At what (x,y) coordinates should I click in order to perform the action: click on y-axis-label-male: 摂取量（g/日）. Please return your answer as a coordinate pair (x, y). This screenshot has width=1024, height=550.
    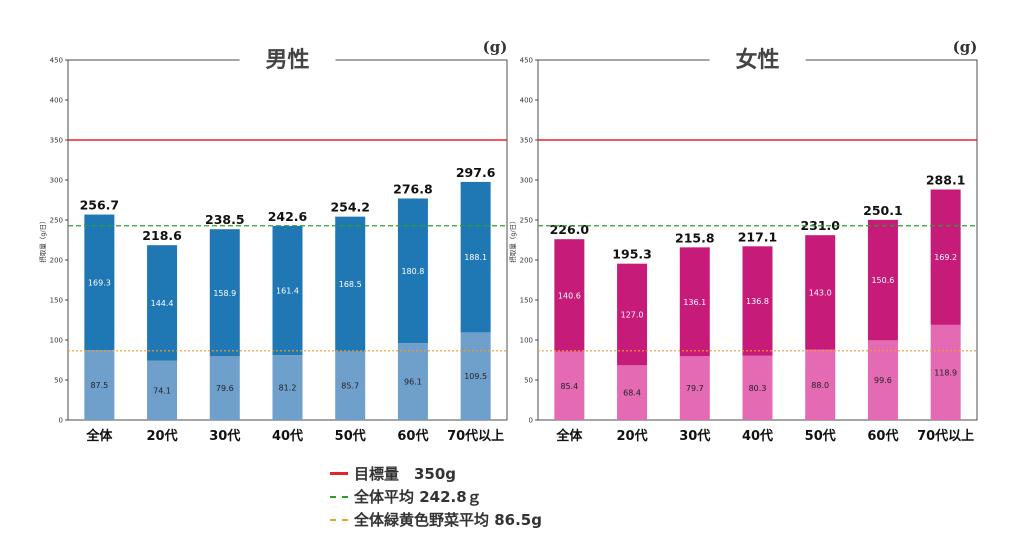
    Looking at the image, I should click on (42, 239).